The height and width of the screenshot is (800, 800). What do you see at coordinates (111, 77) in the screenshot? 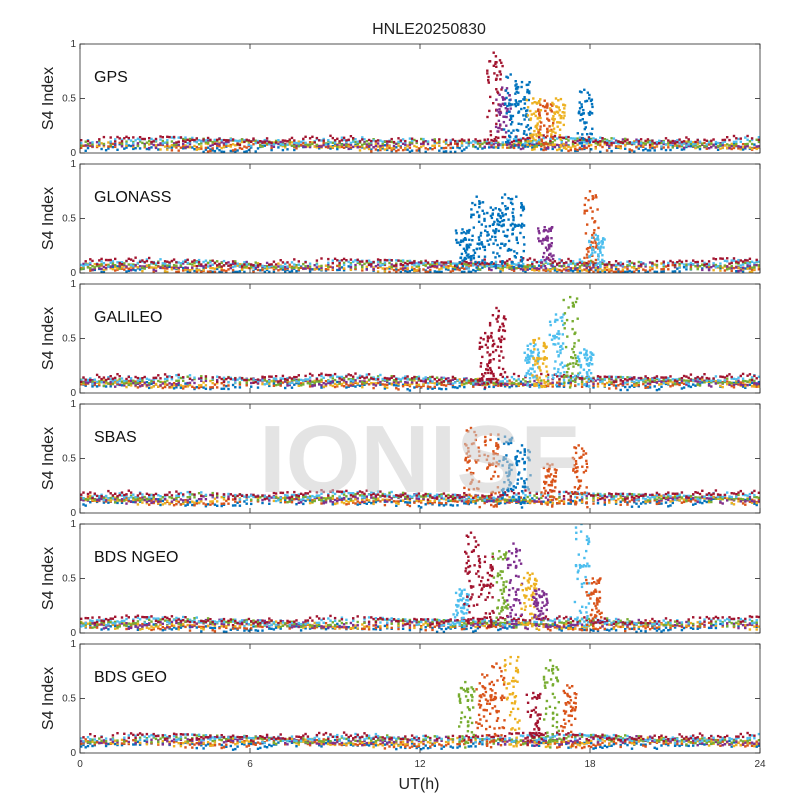
I see `panel-label: GPS` at bounding box center [111, 77].